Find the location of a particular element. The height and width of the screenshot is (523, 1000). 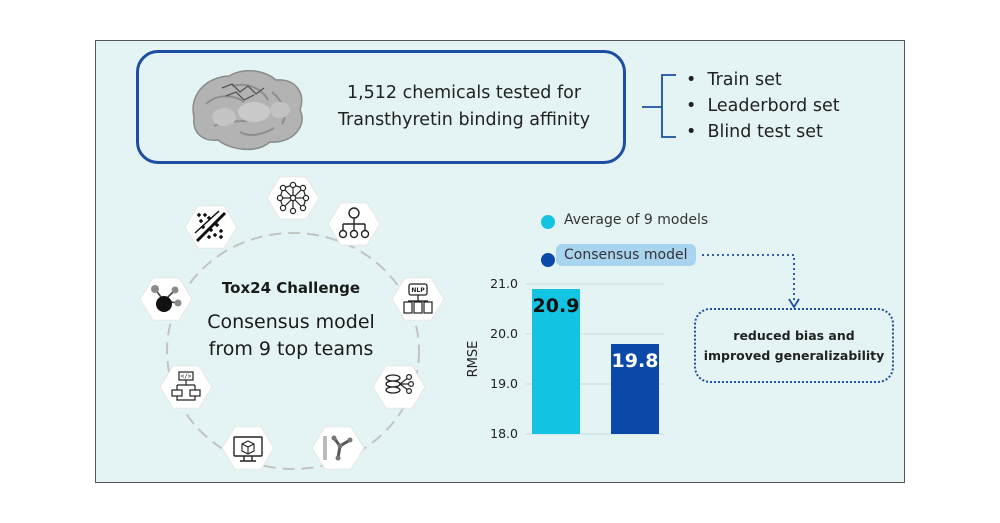

bar-consensus is located at coordinates (635, 389).